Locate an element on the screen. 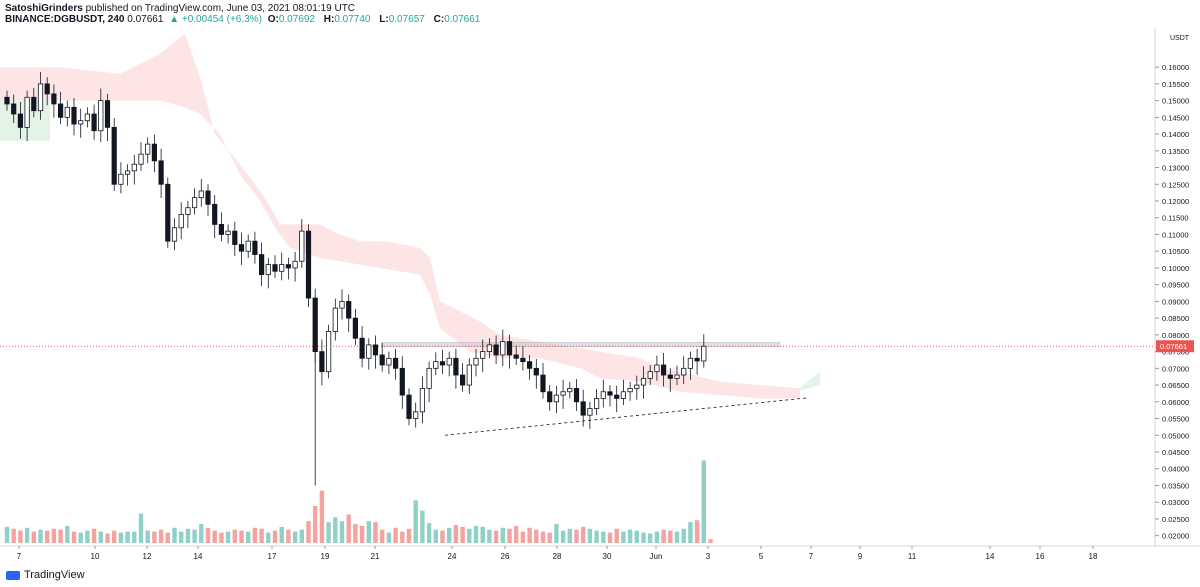 The image size is (1200, 587). publisher-name: SatoshiGrinders is located at coordinates (44, 8).